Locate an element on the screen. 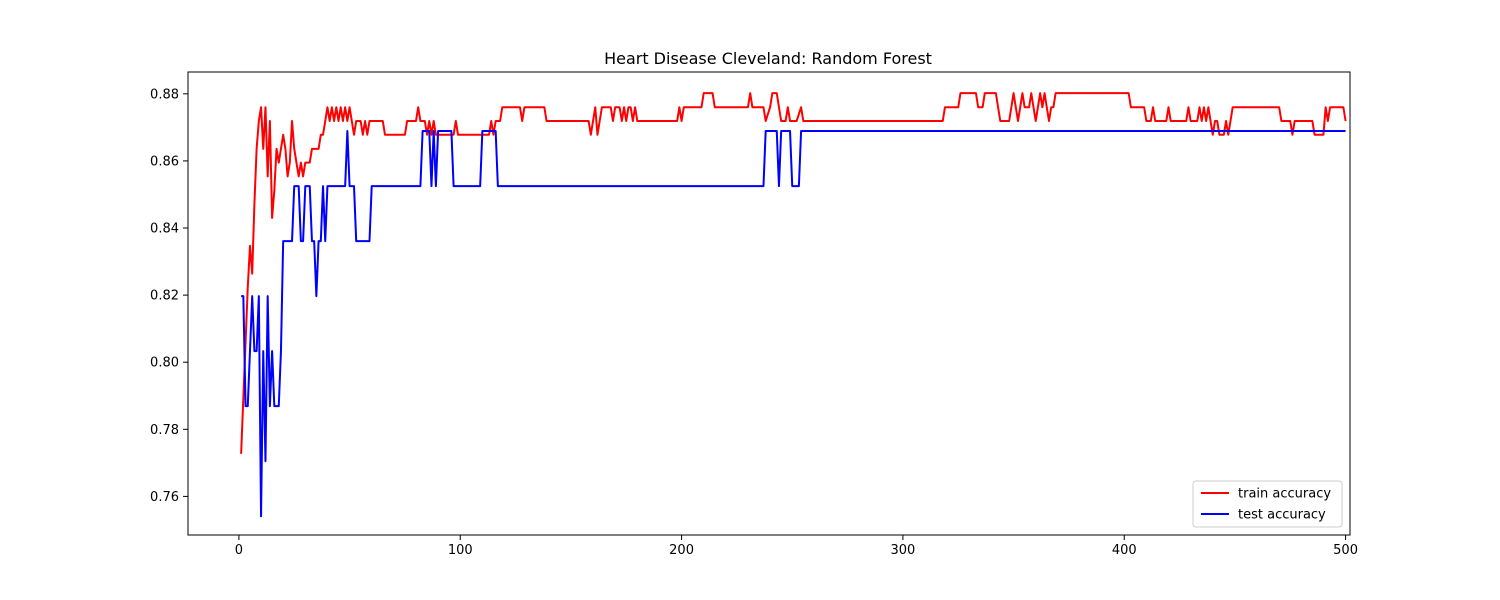 This screenshot has height=600, width=1500. y-tick-label: 0.88 is located at coordinates (164, 94).